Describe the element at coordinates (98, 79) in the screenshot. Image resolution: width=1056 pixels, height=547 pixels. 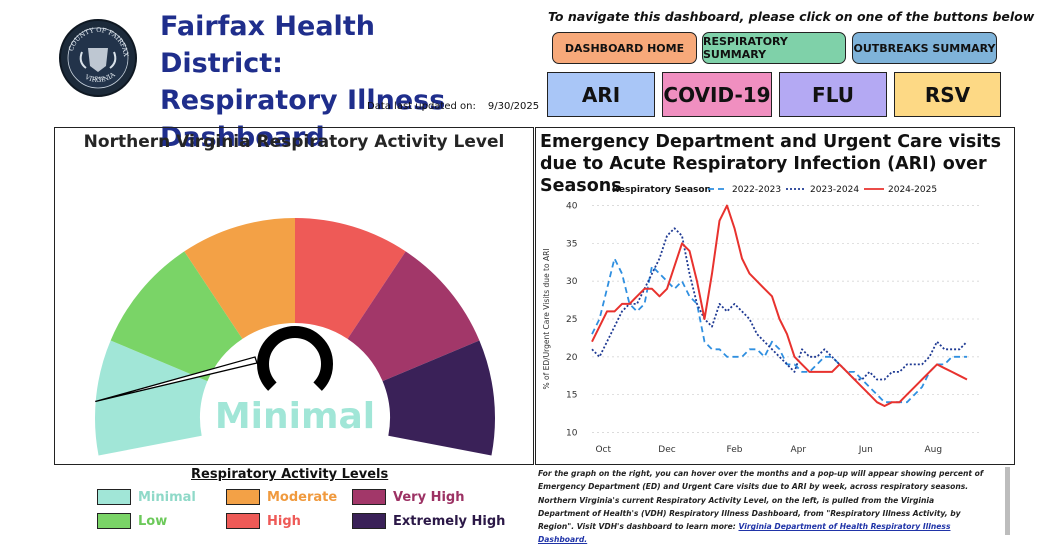
I see `seal-year: 1742` at that location.